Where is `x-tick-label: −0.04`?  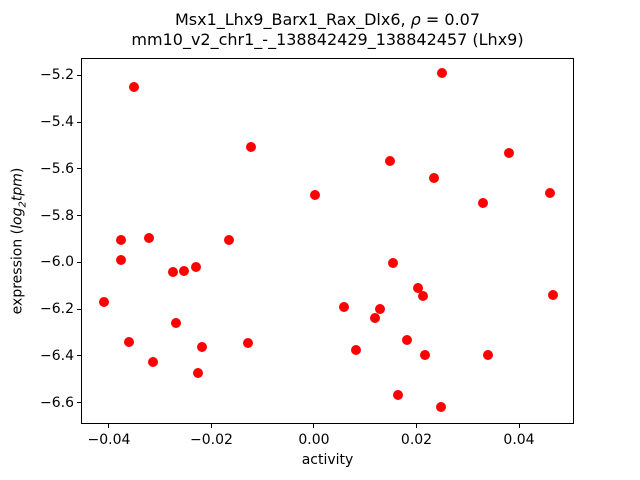 x-tick-label: −0.04 is located at coordinates (109, 440).